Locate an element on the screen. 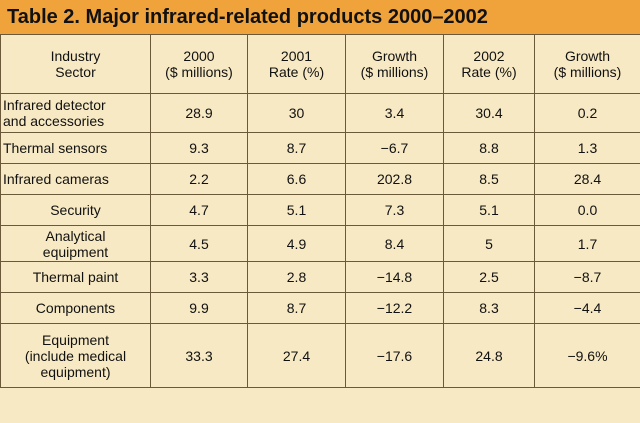 Image resolution: width=640 pixels, height=423 pixels. header-2000: 2000 ($ millions) is located at coordinates (199, 64).